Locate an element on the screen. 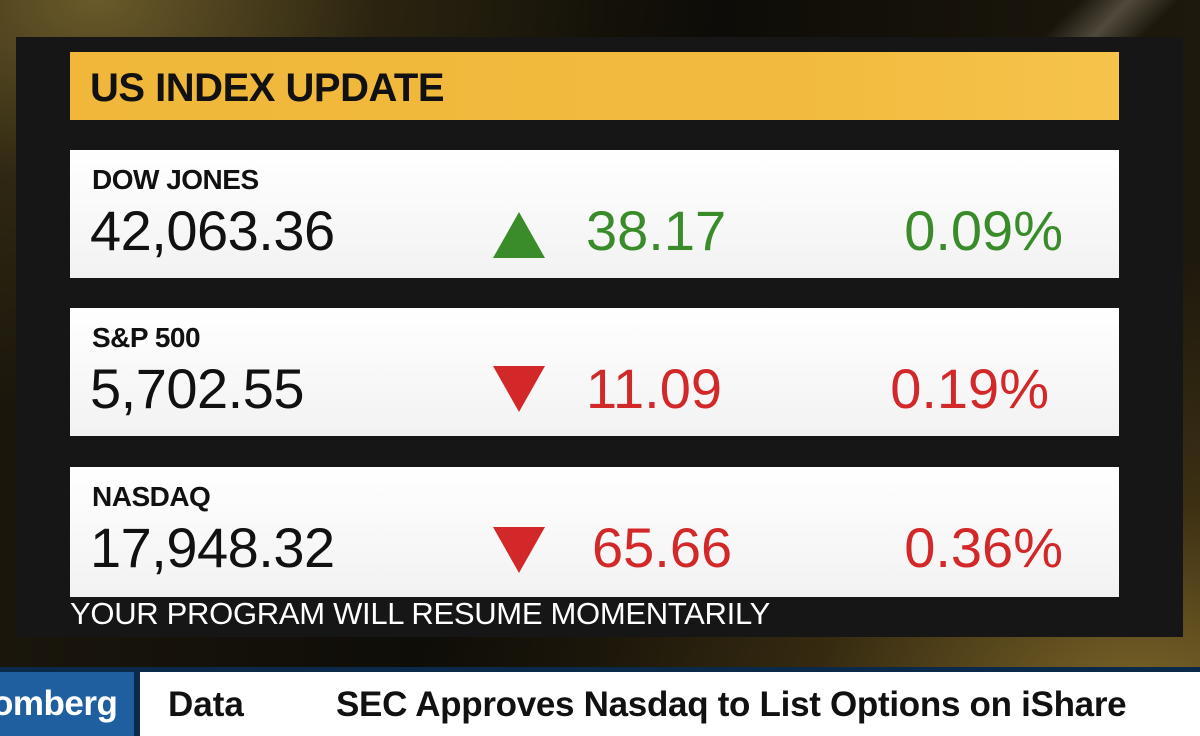 This screenshot has height=736, width=1200. index-name: NASDAQ is located at coordinates (151, 496).